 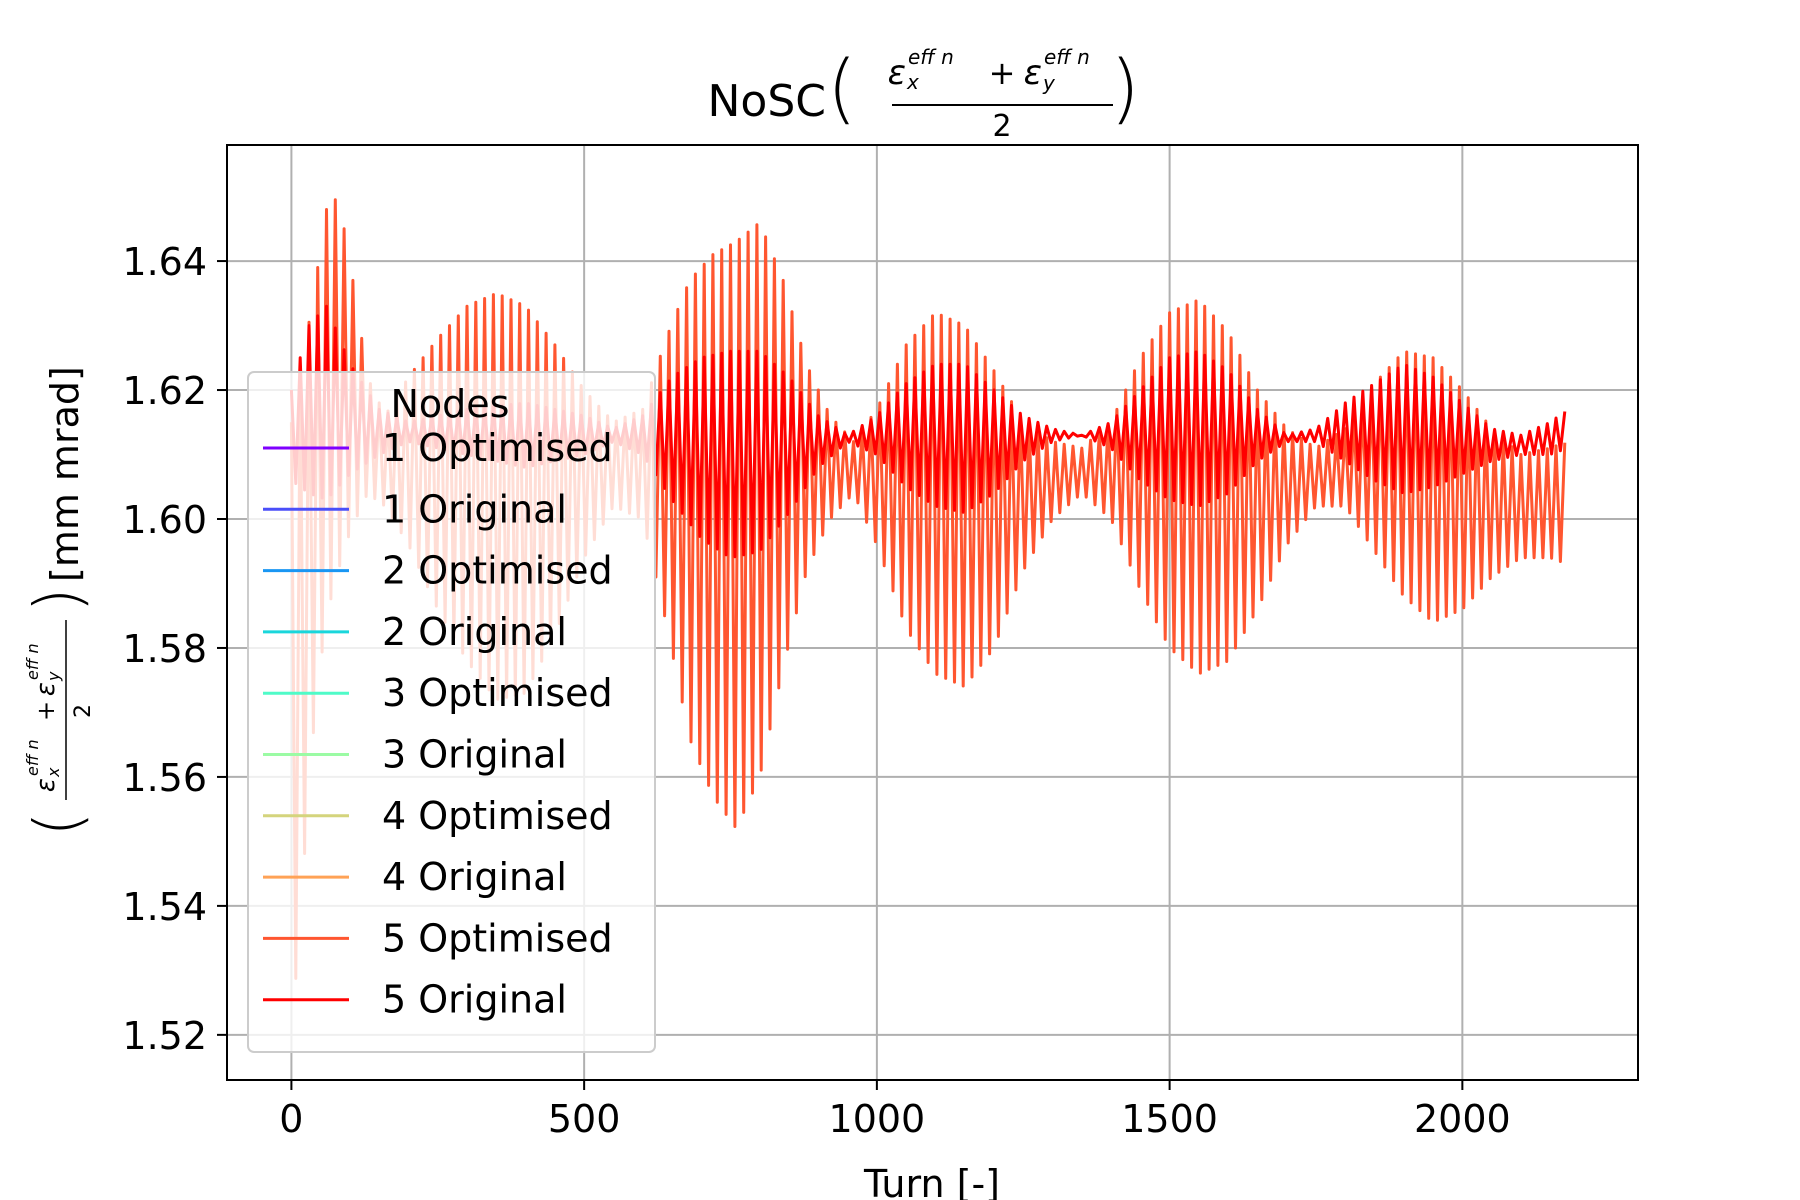 I want to click on ylabel-sup-y: eff n, so click(x=32, y=661).